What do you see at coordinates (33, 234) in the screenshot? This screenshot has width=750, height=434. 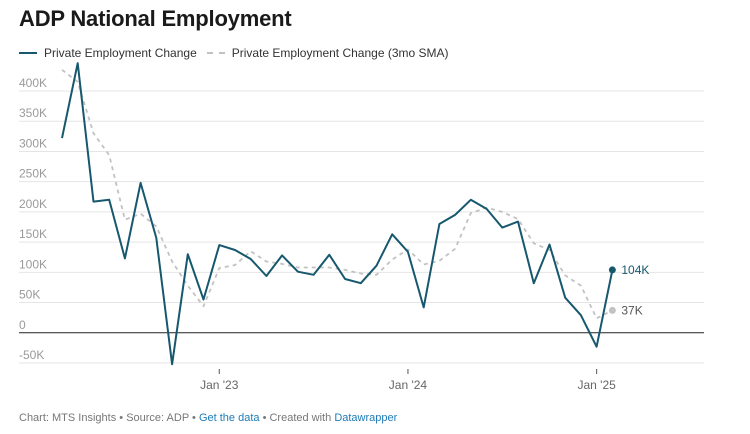 I see `y-tick-label: 150K` at bounding box center [33, 234].